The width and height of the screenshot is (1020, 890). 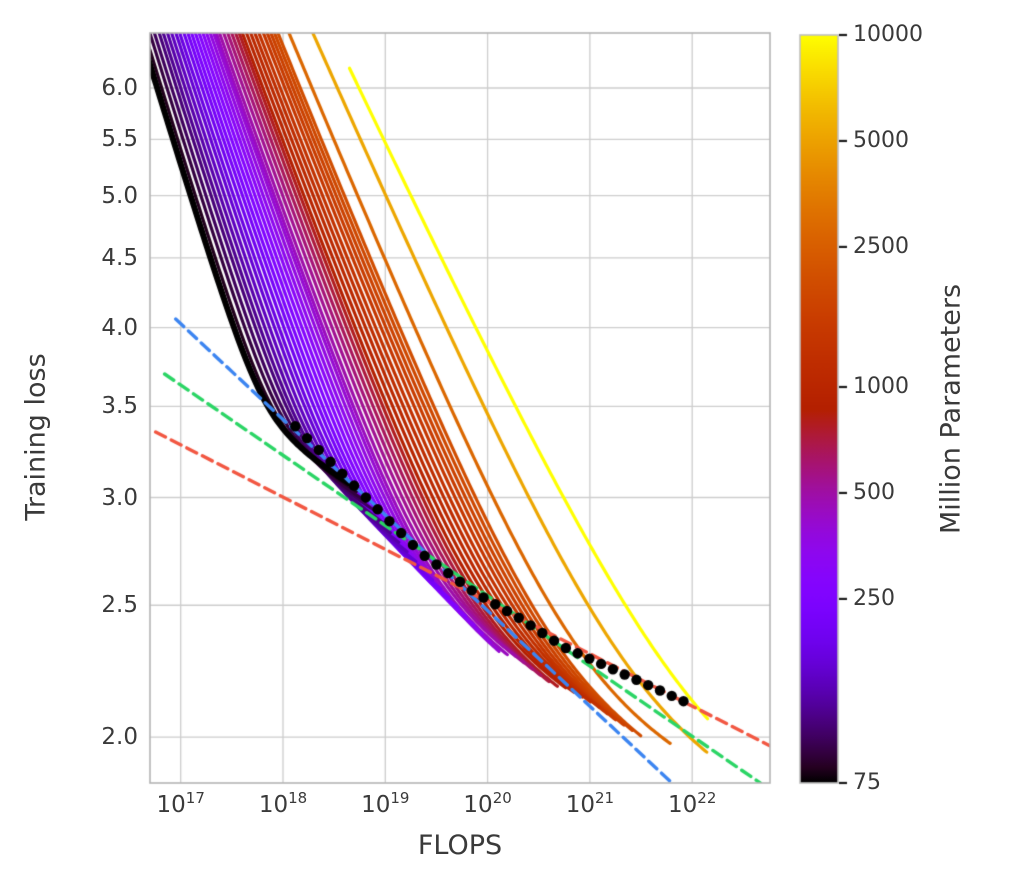 What do you see at coordinates (460, 845) in the screenshot?
I see `x-axis-title: FLOPS` at bounding box center [460, 845].